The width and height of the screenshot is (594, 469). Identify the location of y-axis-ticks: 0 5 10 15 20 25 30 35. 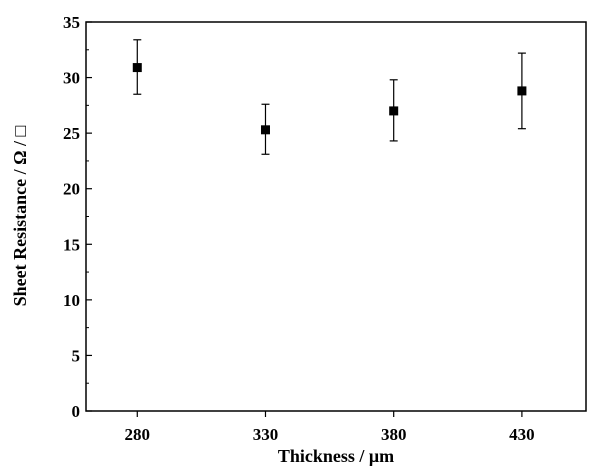
(77, 217).